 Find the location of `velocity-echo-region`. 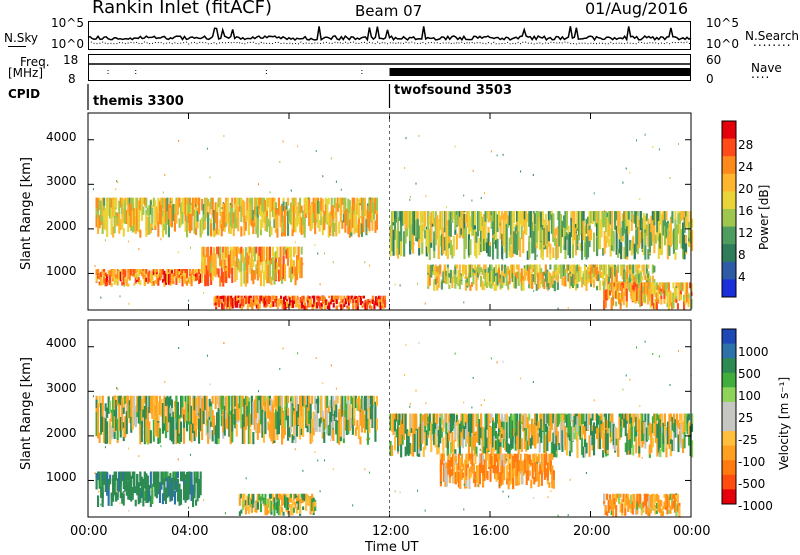

velocity-echo-region is located at coordinates (497, 471).